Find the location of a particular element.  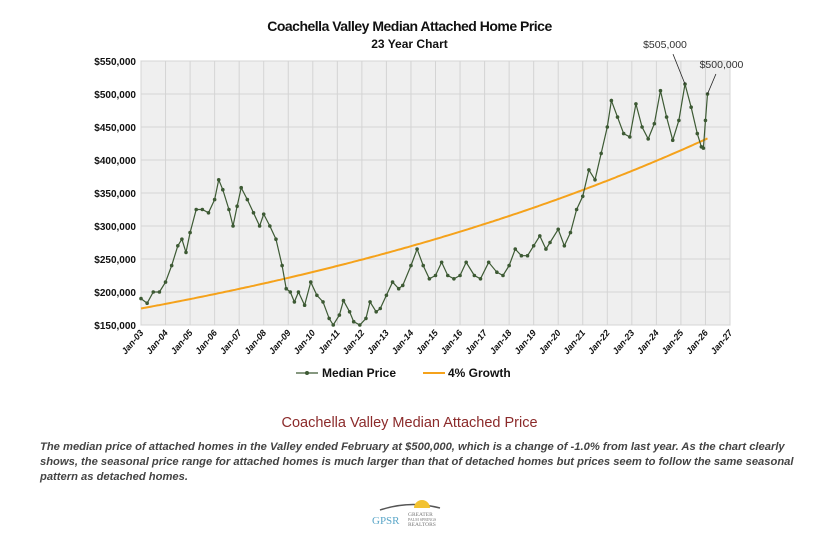

x-tick-label: Jan-19 is located at coordinates (525, 342).